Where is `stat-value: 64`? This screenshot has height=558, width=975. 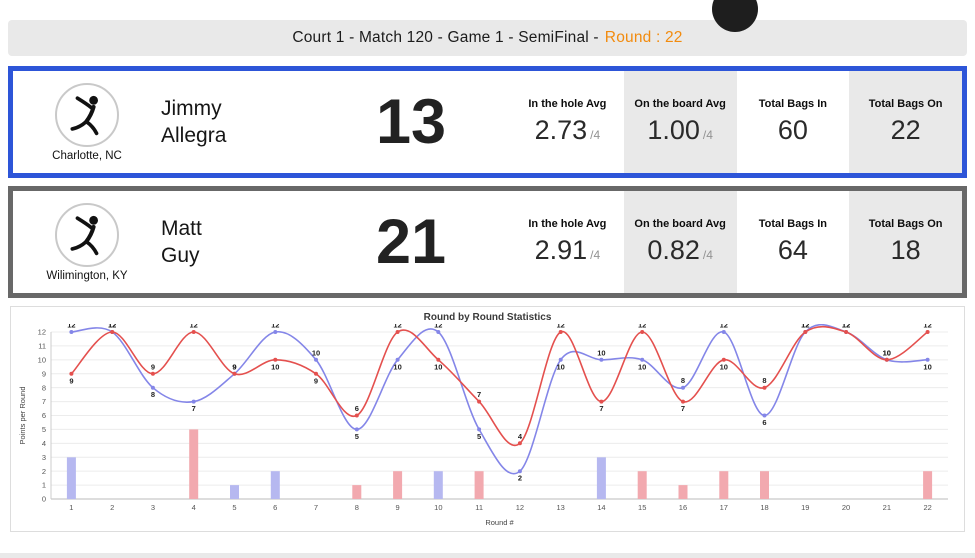
stat-value: 64 is located at coordinates (792, 250).